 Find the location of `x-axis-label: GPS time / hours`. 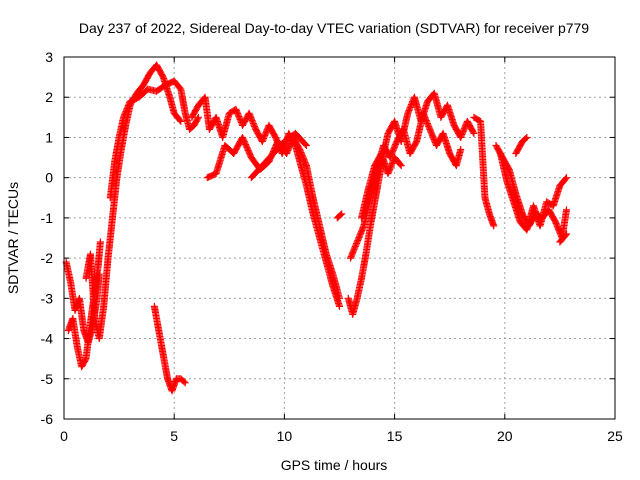

x-axis-label: GPS time / hours is located at coordinates (334, 465).